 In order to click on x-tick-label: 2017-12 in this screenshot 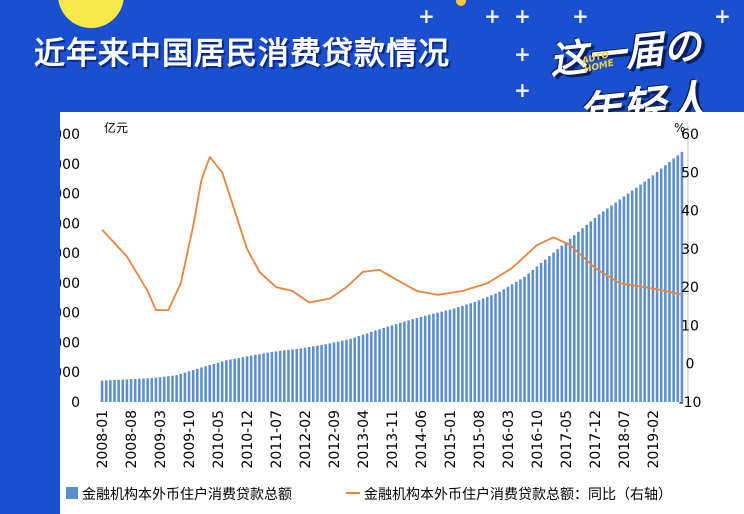, I will do `click(596, 439)`.